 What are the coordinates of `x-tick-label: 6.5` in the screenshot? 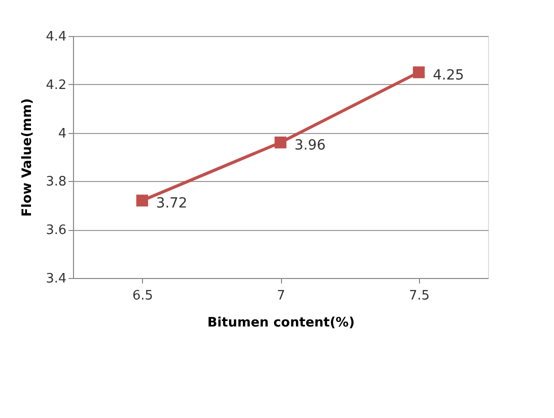 It's located at (143, 296).